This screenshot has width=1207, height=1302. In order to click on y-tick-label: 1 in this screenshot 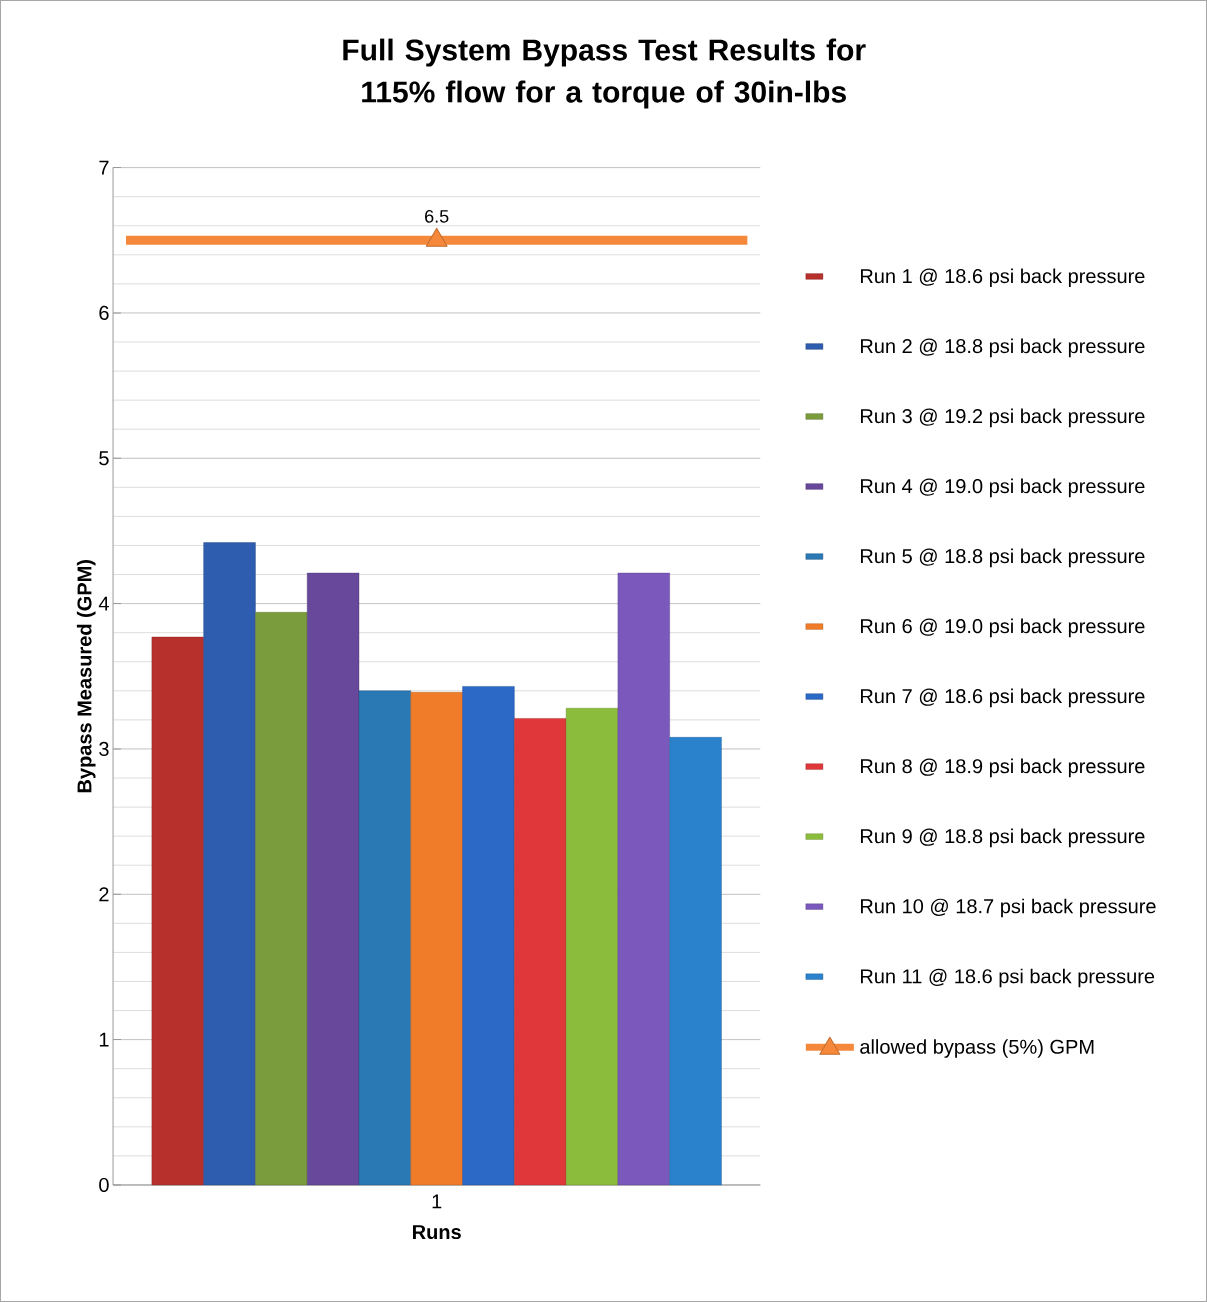, I will do `click(104, 1039)`.